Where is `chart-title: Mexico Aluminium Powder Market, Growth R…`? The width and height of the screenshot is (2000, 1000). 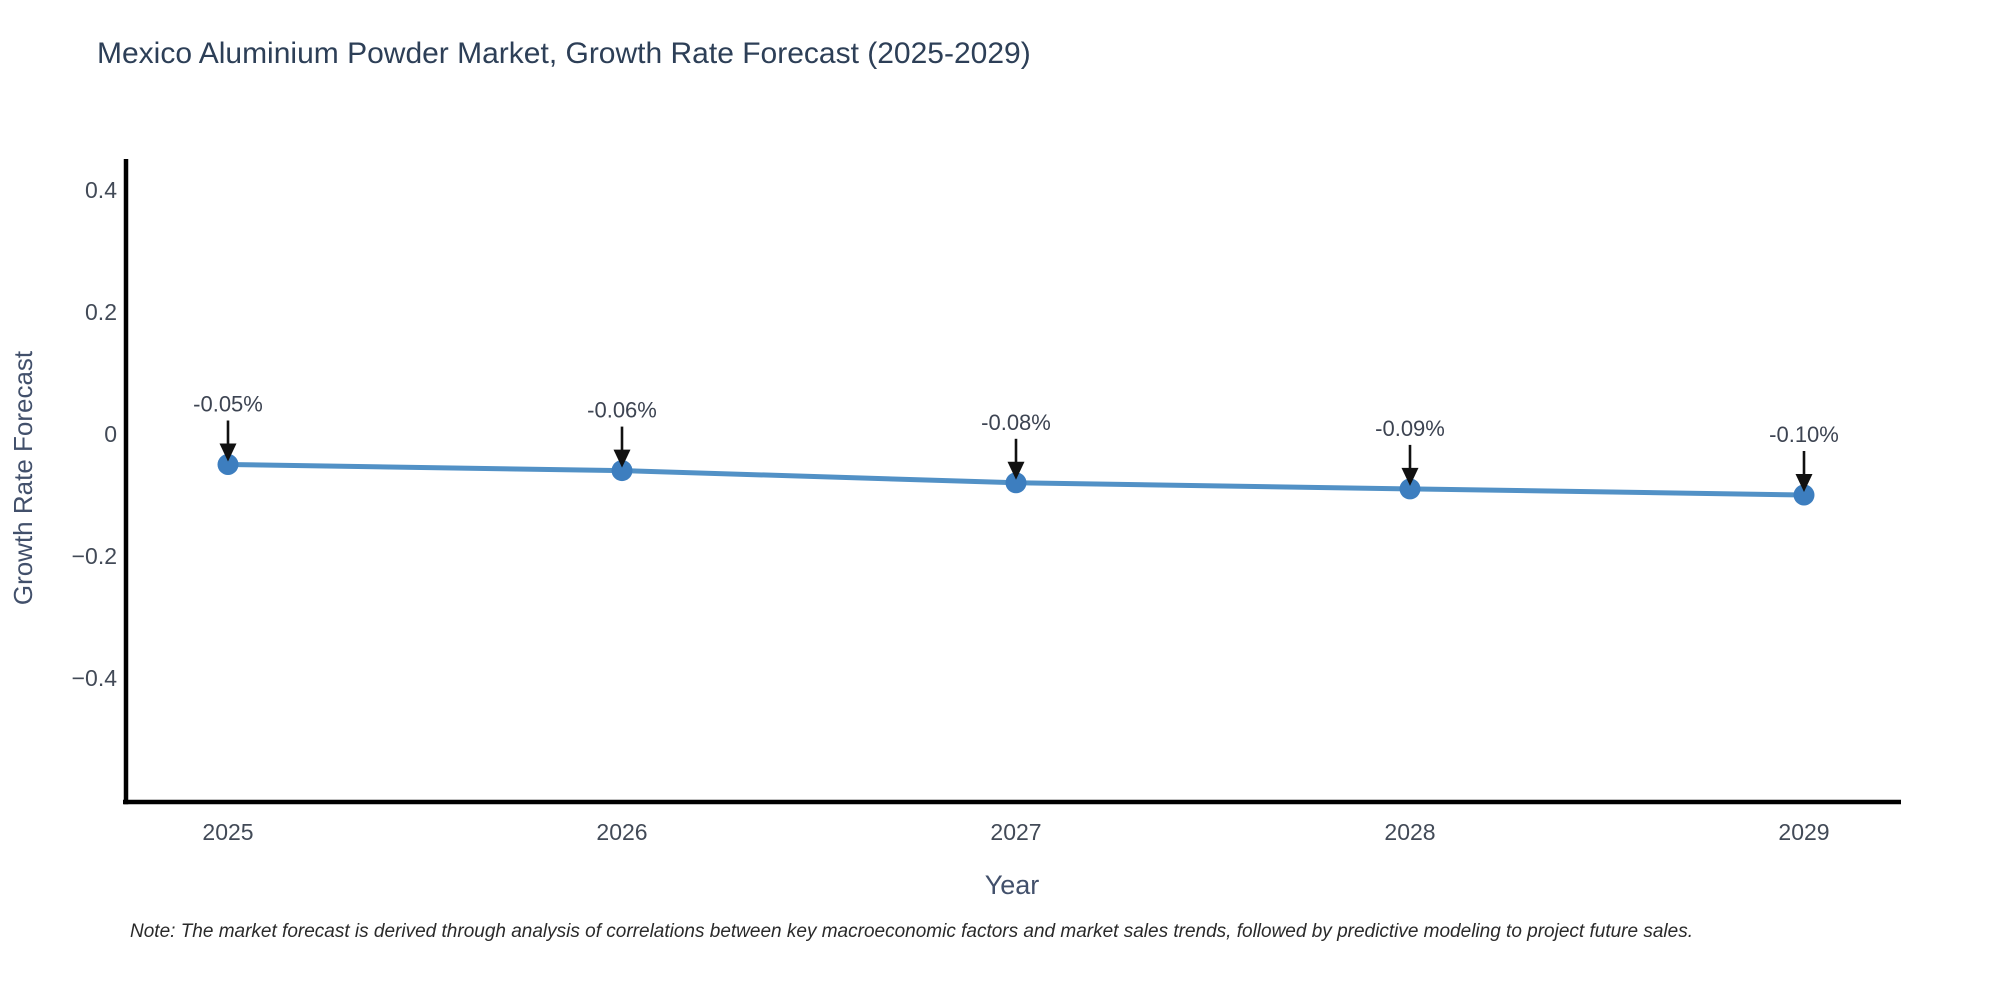 chart-title: Mexico Aluminium Powder Market, Growth R… is located at coordinates (564, 53).